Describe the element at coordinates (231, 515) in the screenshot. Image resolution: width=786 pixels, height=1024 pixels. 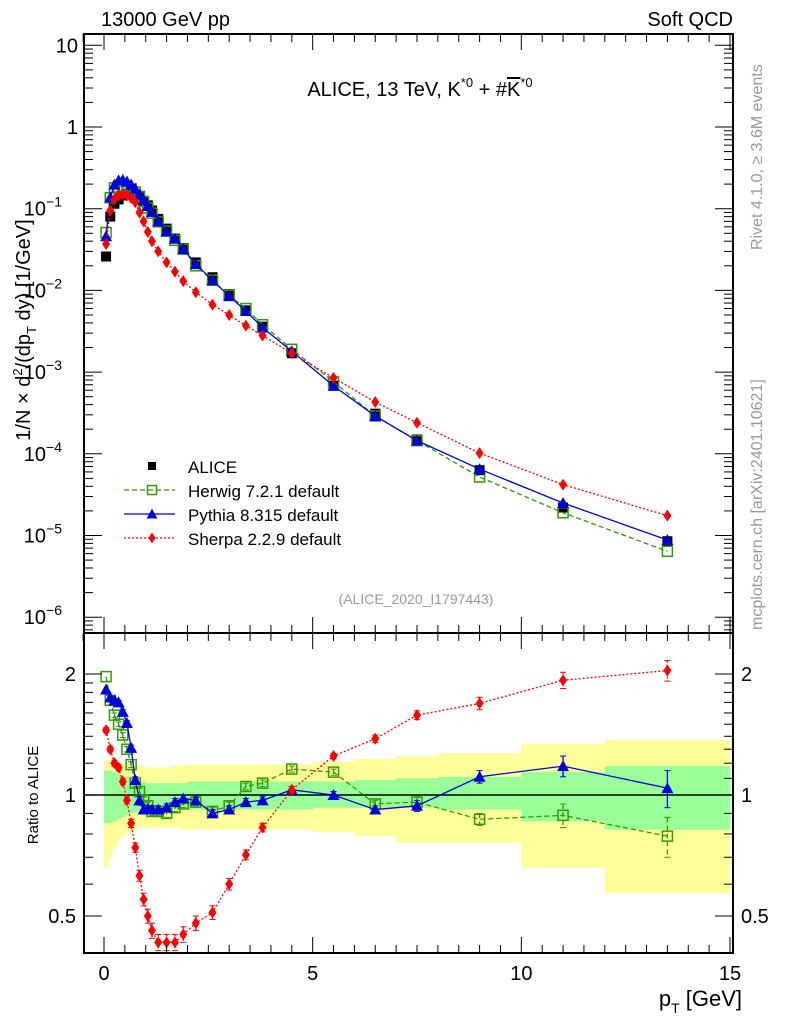
I see `legend-item-pythia: Pythia 8.315 default` at that location.